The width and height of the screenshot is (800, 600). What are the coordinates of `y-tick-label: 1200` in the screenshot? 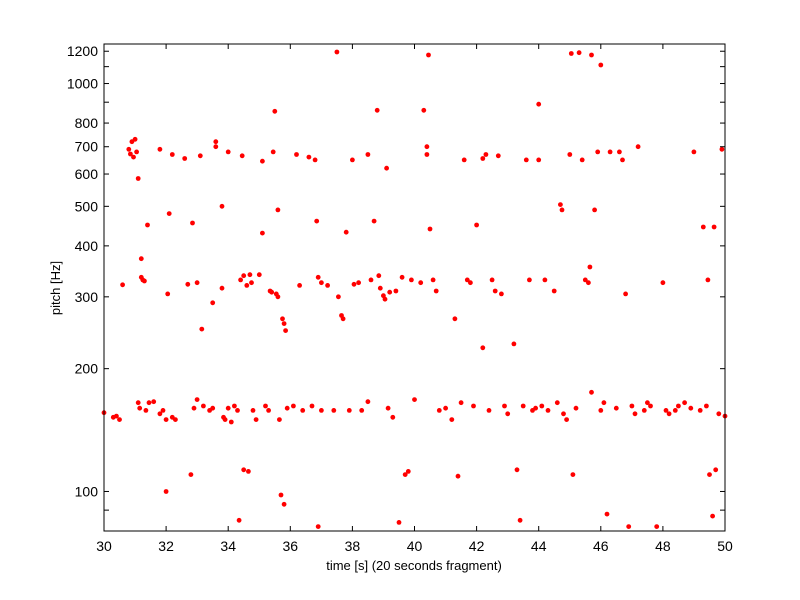 It's located at (82, 51).